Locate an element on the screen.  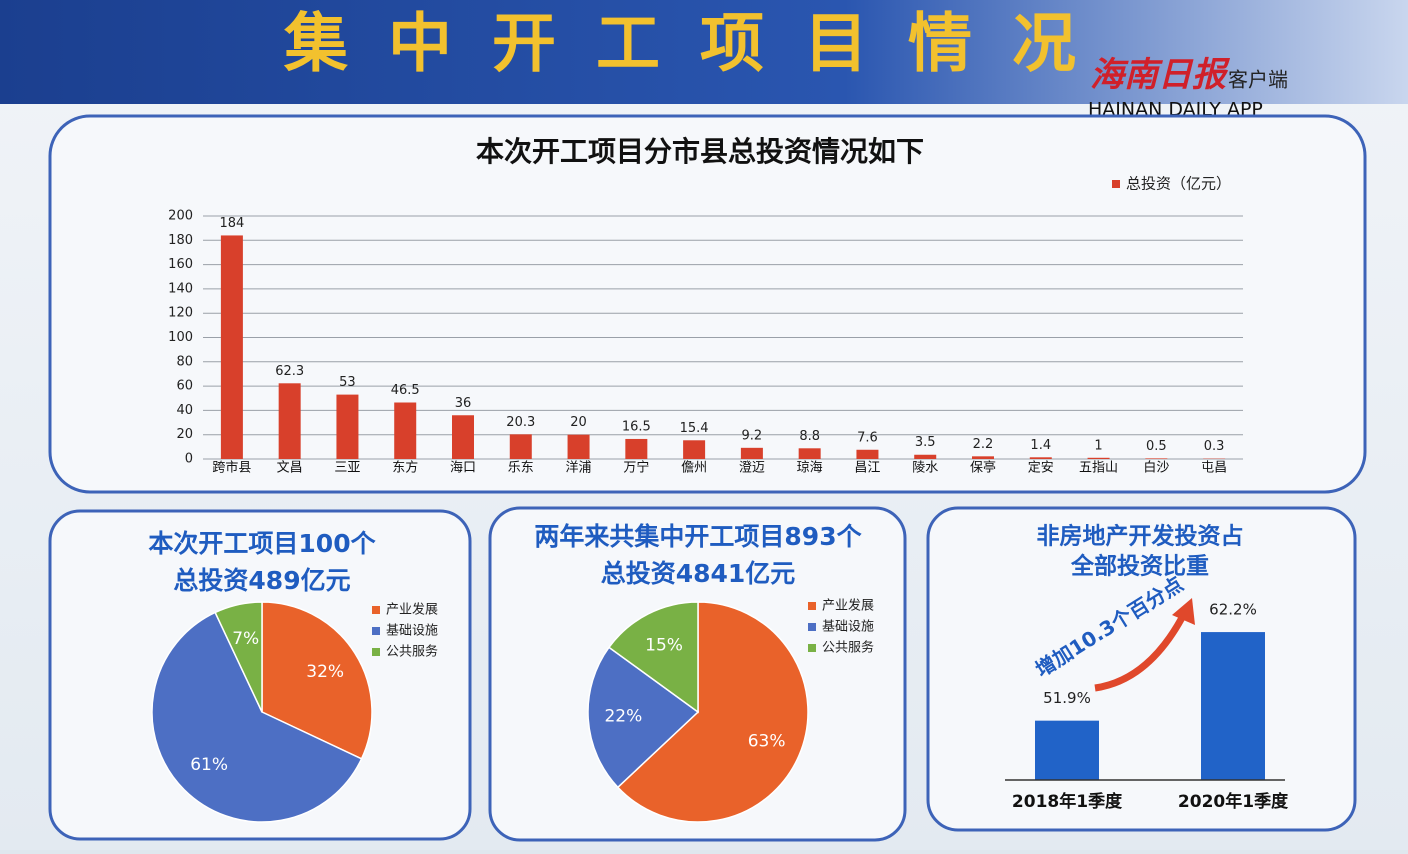
value-label: 2.2 is located at coordinates (983, 444).